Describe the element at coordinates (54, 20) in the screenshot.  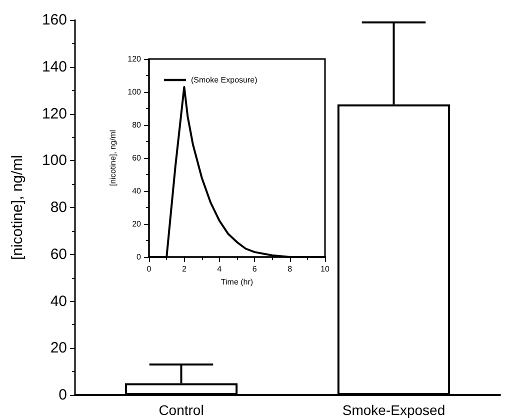
I see `y-tick-label: 160` at that location.